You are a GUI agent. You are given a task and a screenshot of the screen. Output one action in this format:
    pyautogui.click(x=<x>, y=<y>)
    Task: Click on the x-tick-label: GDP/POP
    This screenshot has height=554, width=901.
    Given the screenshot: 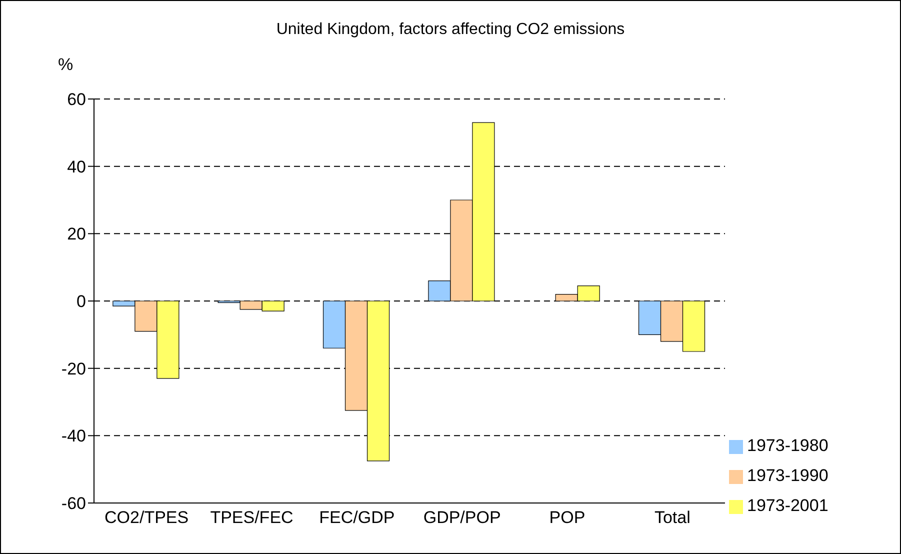 What is the action you would take?
    pyautogui.click(x=462, y=518)
    